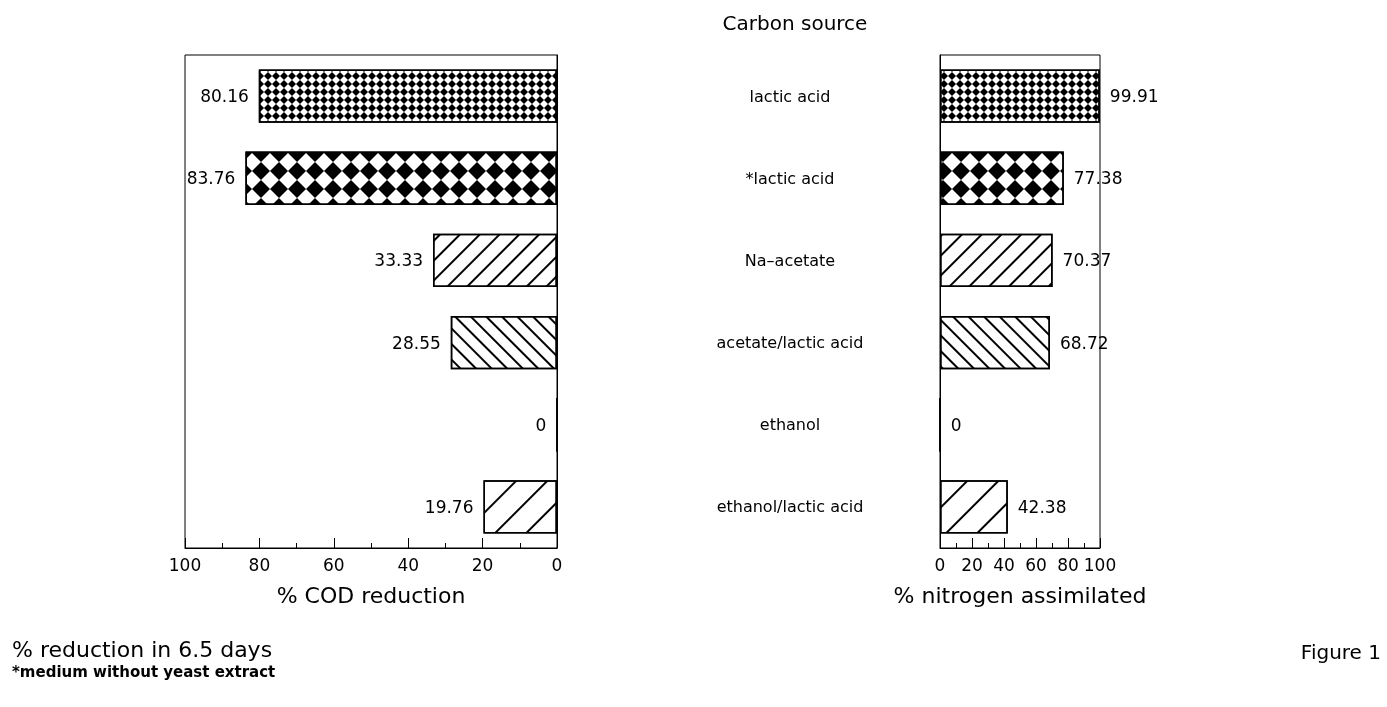  I want to click on y-tick-label: acetate/lactic acid, so click(790, 343).